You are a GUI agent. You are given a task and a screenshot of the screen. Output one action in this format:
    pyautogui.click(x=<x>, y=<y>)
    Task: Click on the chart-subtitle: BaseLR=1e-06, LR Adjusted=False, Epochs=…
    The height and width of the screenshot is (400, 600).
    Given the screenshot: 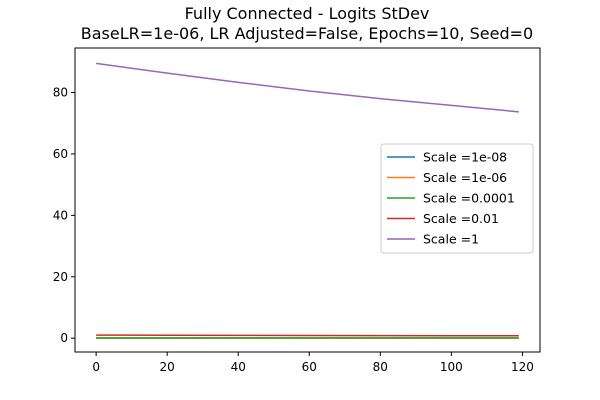 What is the action you would take?
    pyautogui.click(x=307, y=33)
    